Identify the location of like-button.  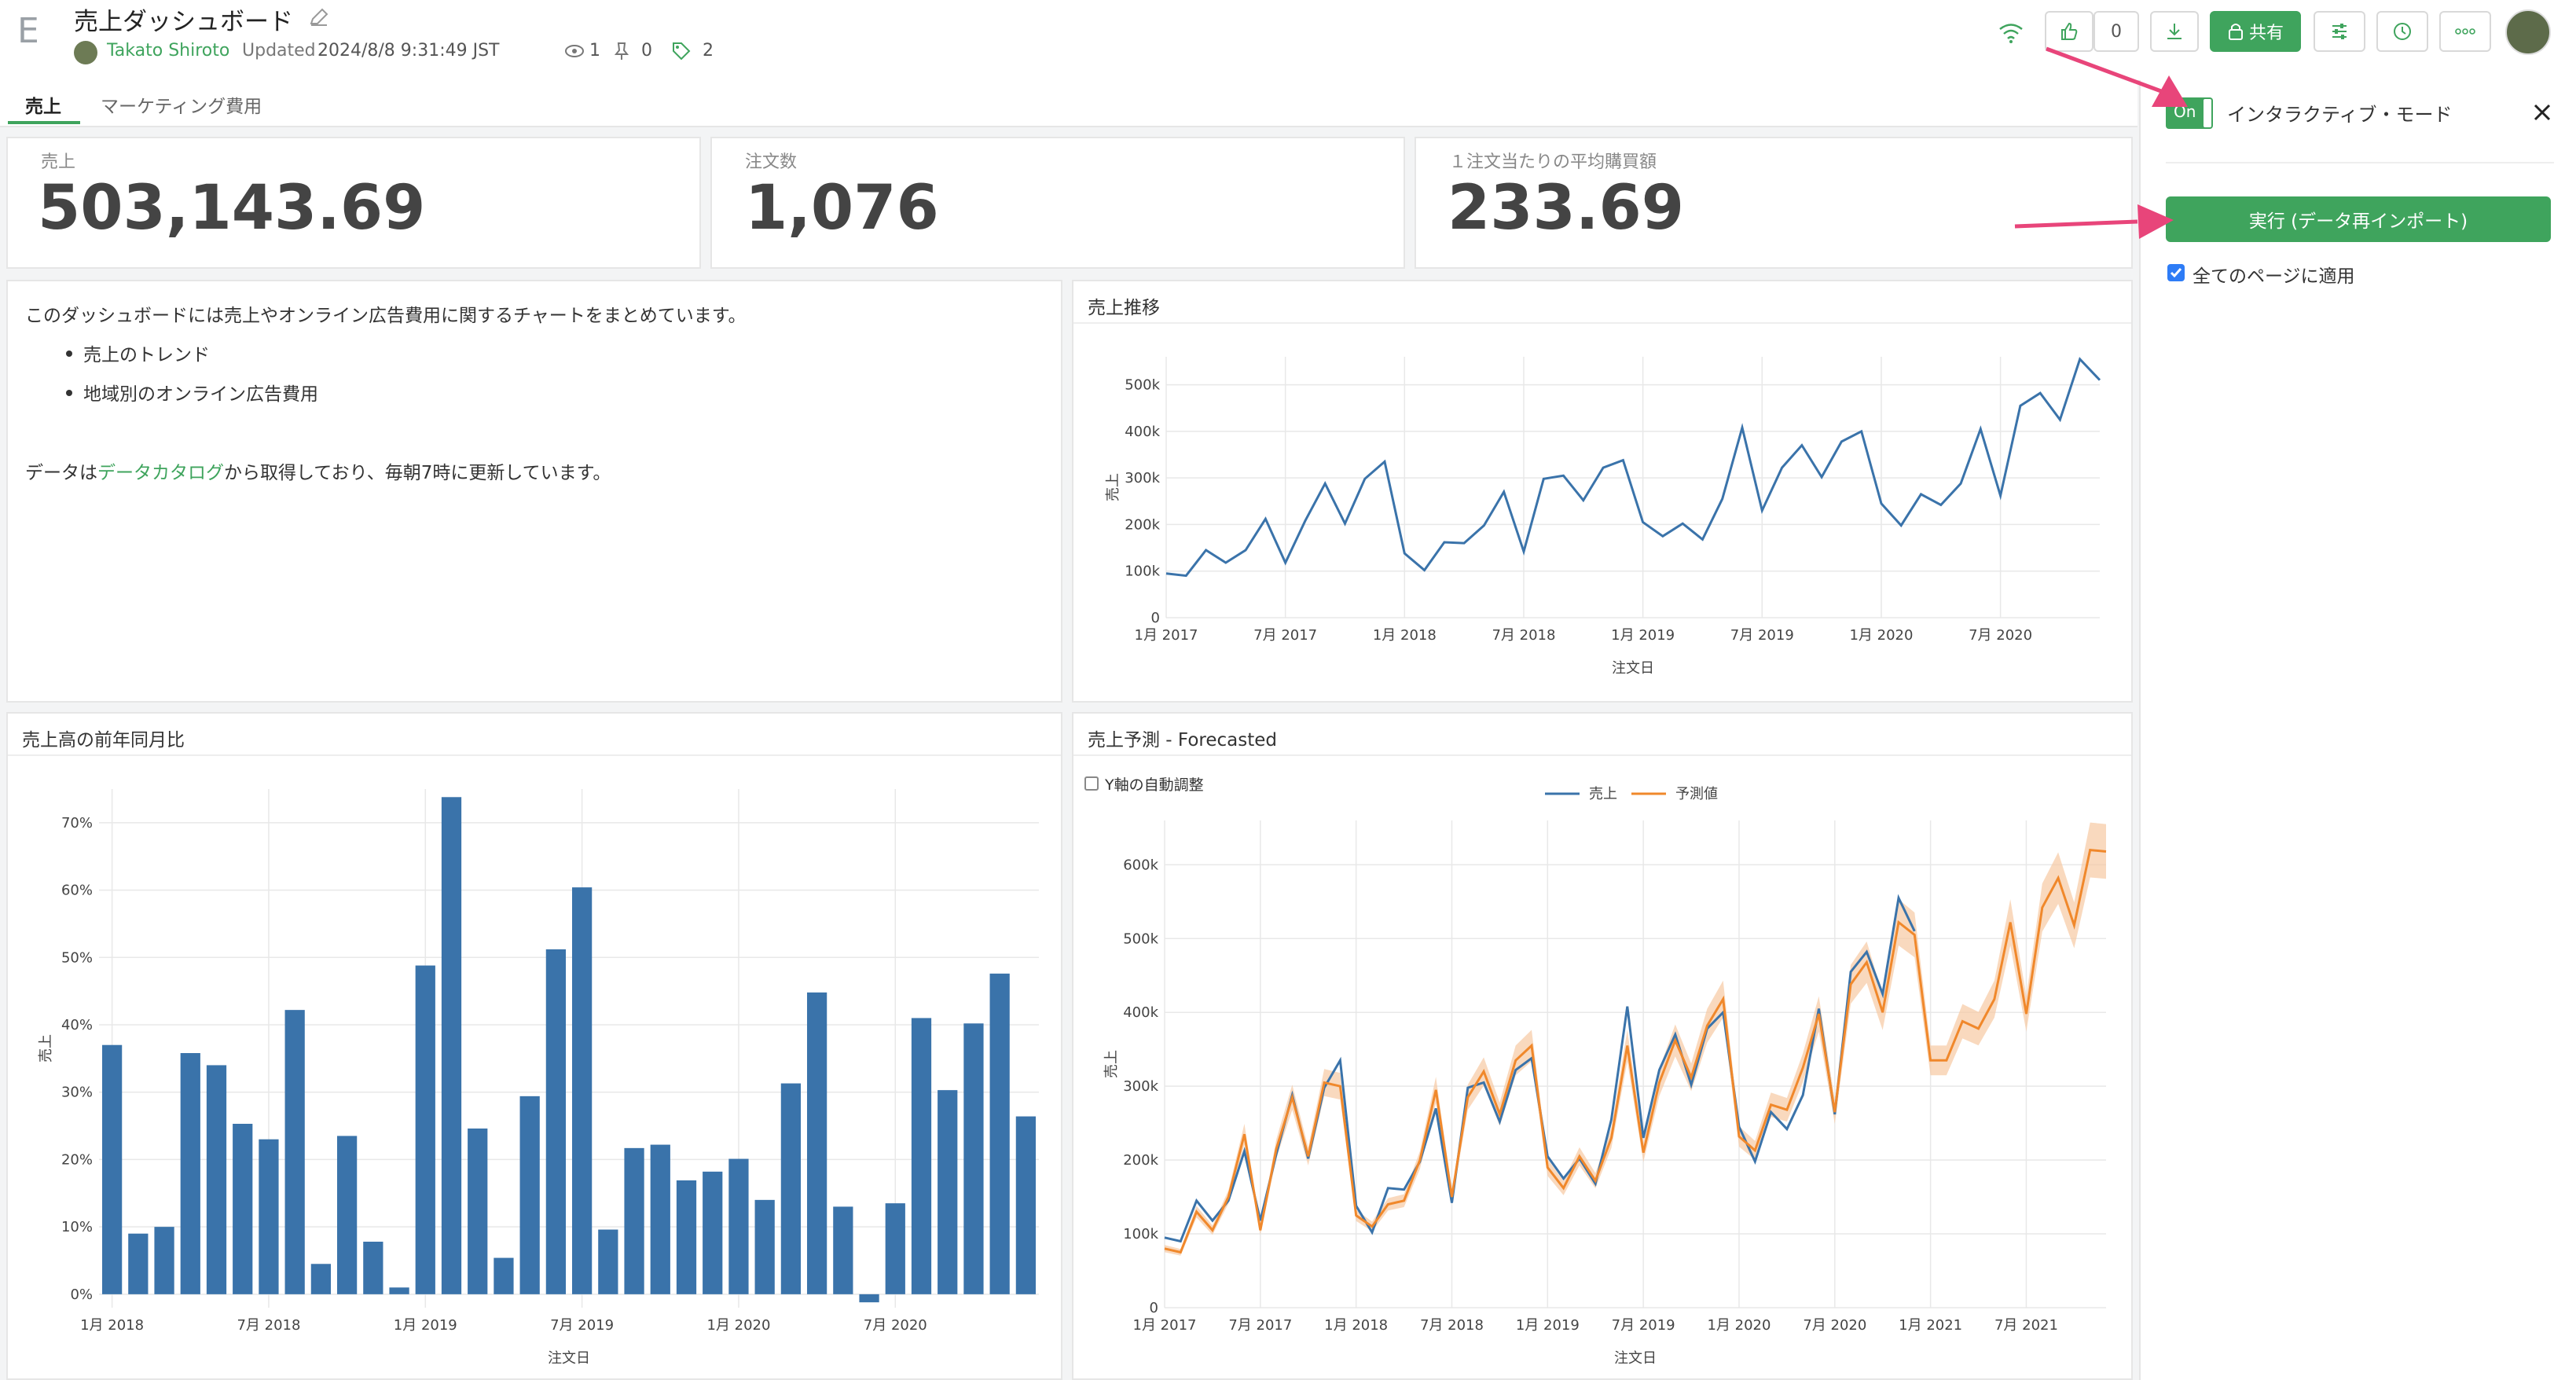
(2069, 31).